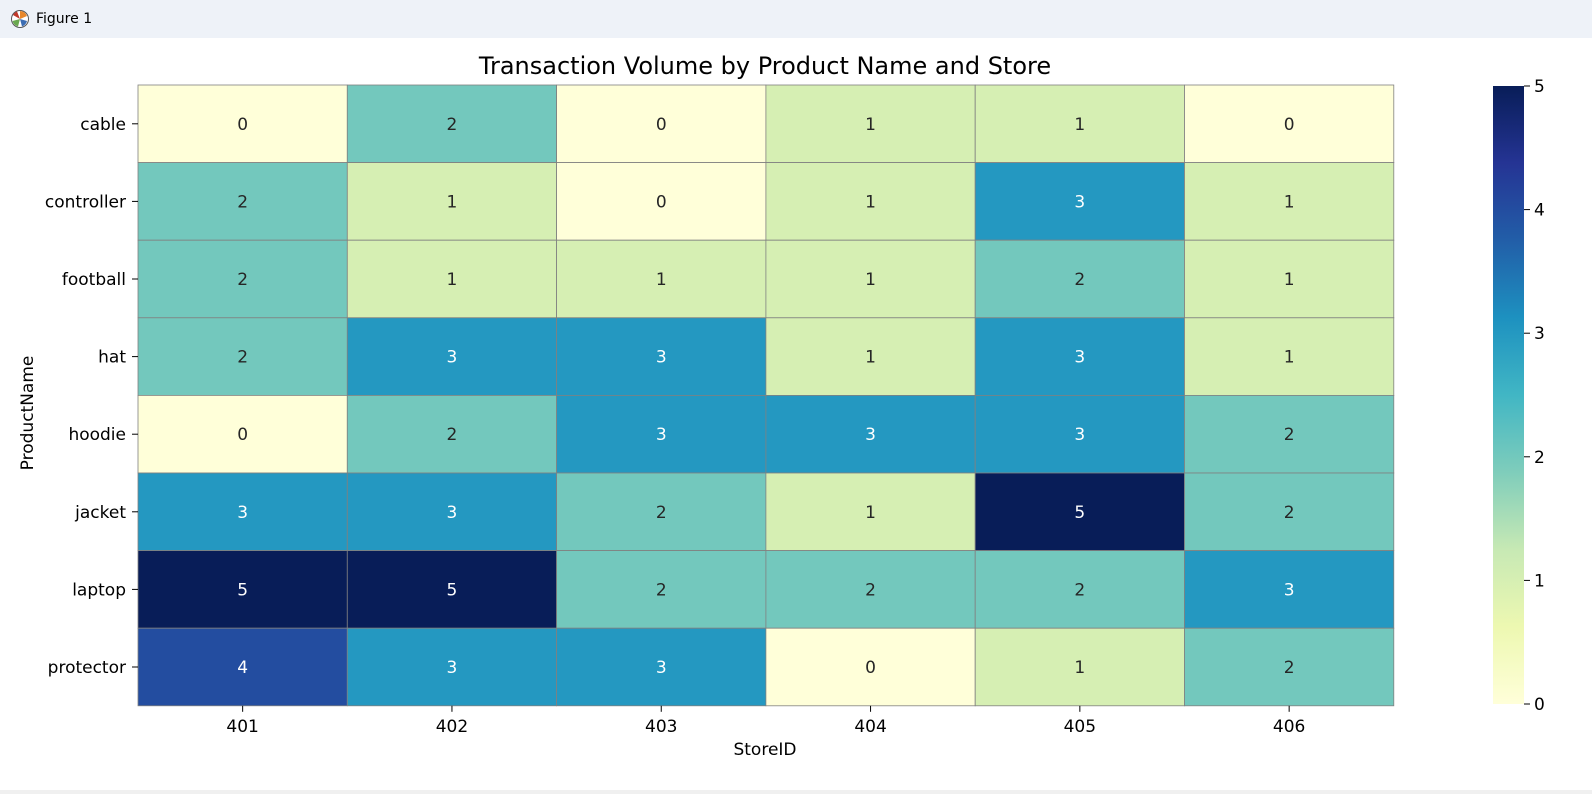 The width and height of the screenshot is (1592, 794). Describe the element at coordinates (1539, 334) in the screenshot. I see `colorbar-tick-label: 3` at that location.